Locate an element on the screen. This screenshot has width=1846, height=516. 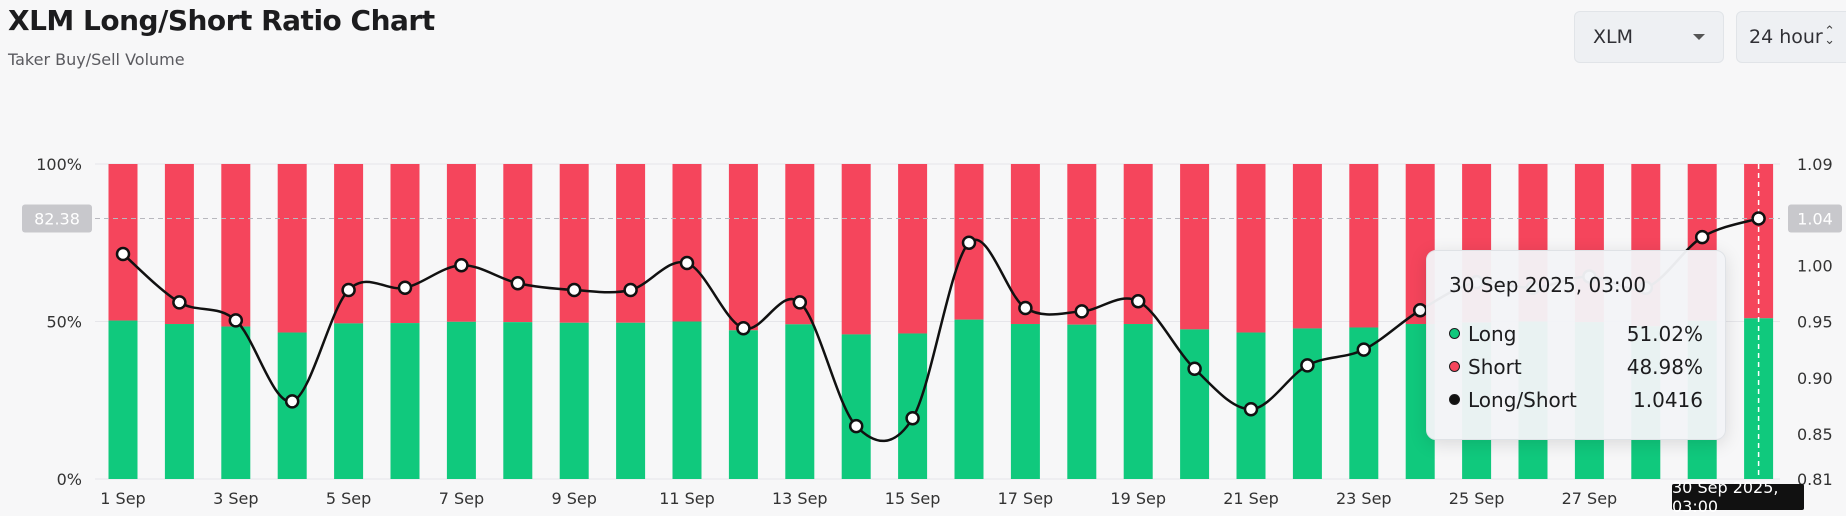
crosshair-right-value: 1.04 is located at coordinates (1815, 218).